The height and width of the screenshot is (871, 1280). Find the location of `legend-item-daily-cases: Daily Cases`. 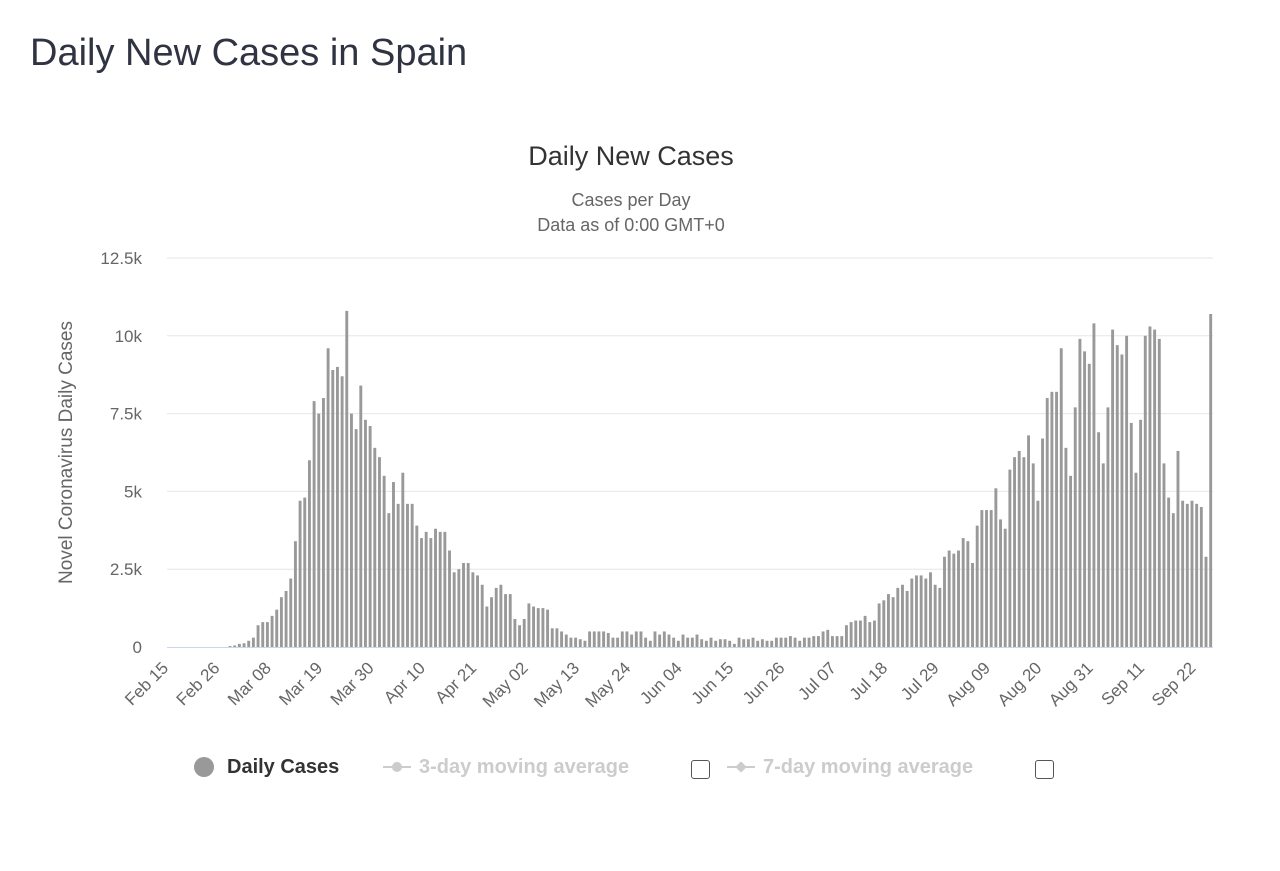

legend-item-daily-cases: Daily Cases is located at coordinates (283, 767).